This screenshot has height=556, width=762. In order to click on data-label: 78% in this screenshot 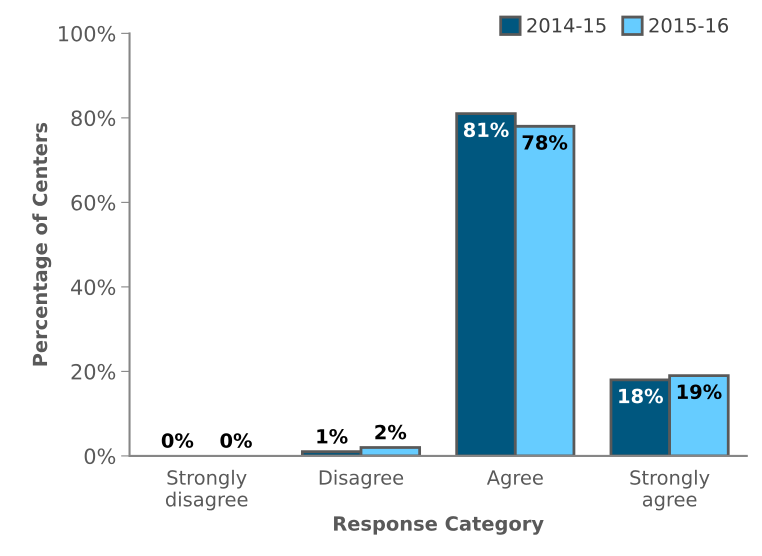, I will do `click(545, 142)`.